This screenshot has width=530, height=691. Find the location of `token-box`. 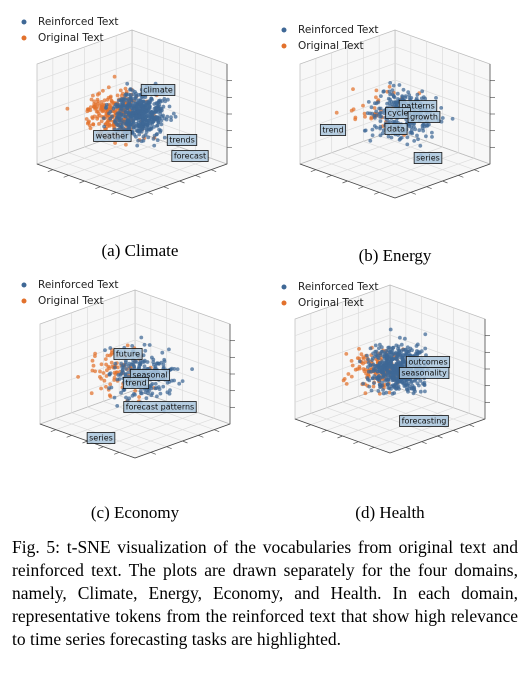

token-box is located at coordinates (158, 90).